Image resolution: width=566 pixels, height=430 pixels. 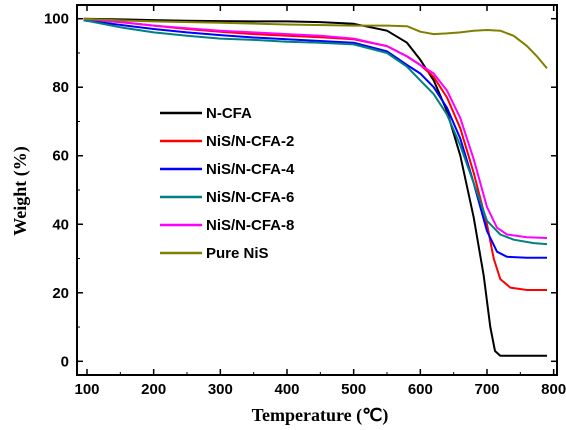 What do you see at coordinates (250, 197) in the screenshot?
I see `legend-label-4: NiS/N-CFA-6` at bounding box center [250, 197].